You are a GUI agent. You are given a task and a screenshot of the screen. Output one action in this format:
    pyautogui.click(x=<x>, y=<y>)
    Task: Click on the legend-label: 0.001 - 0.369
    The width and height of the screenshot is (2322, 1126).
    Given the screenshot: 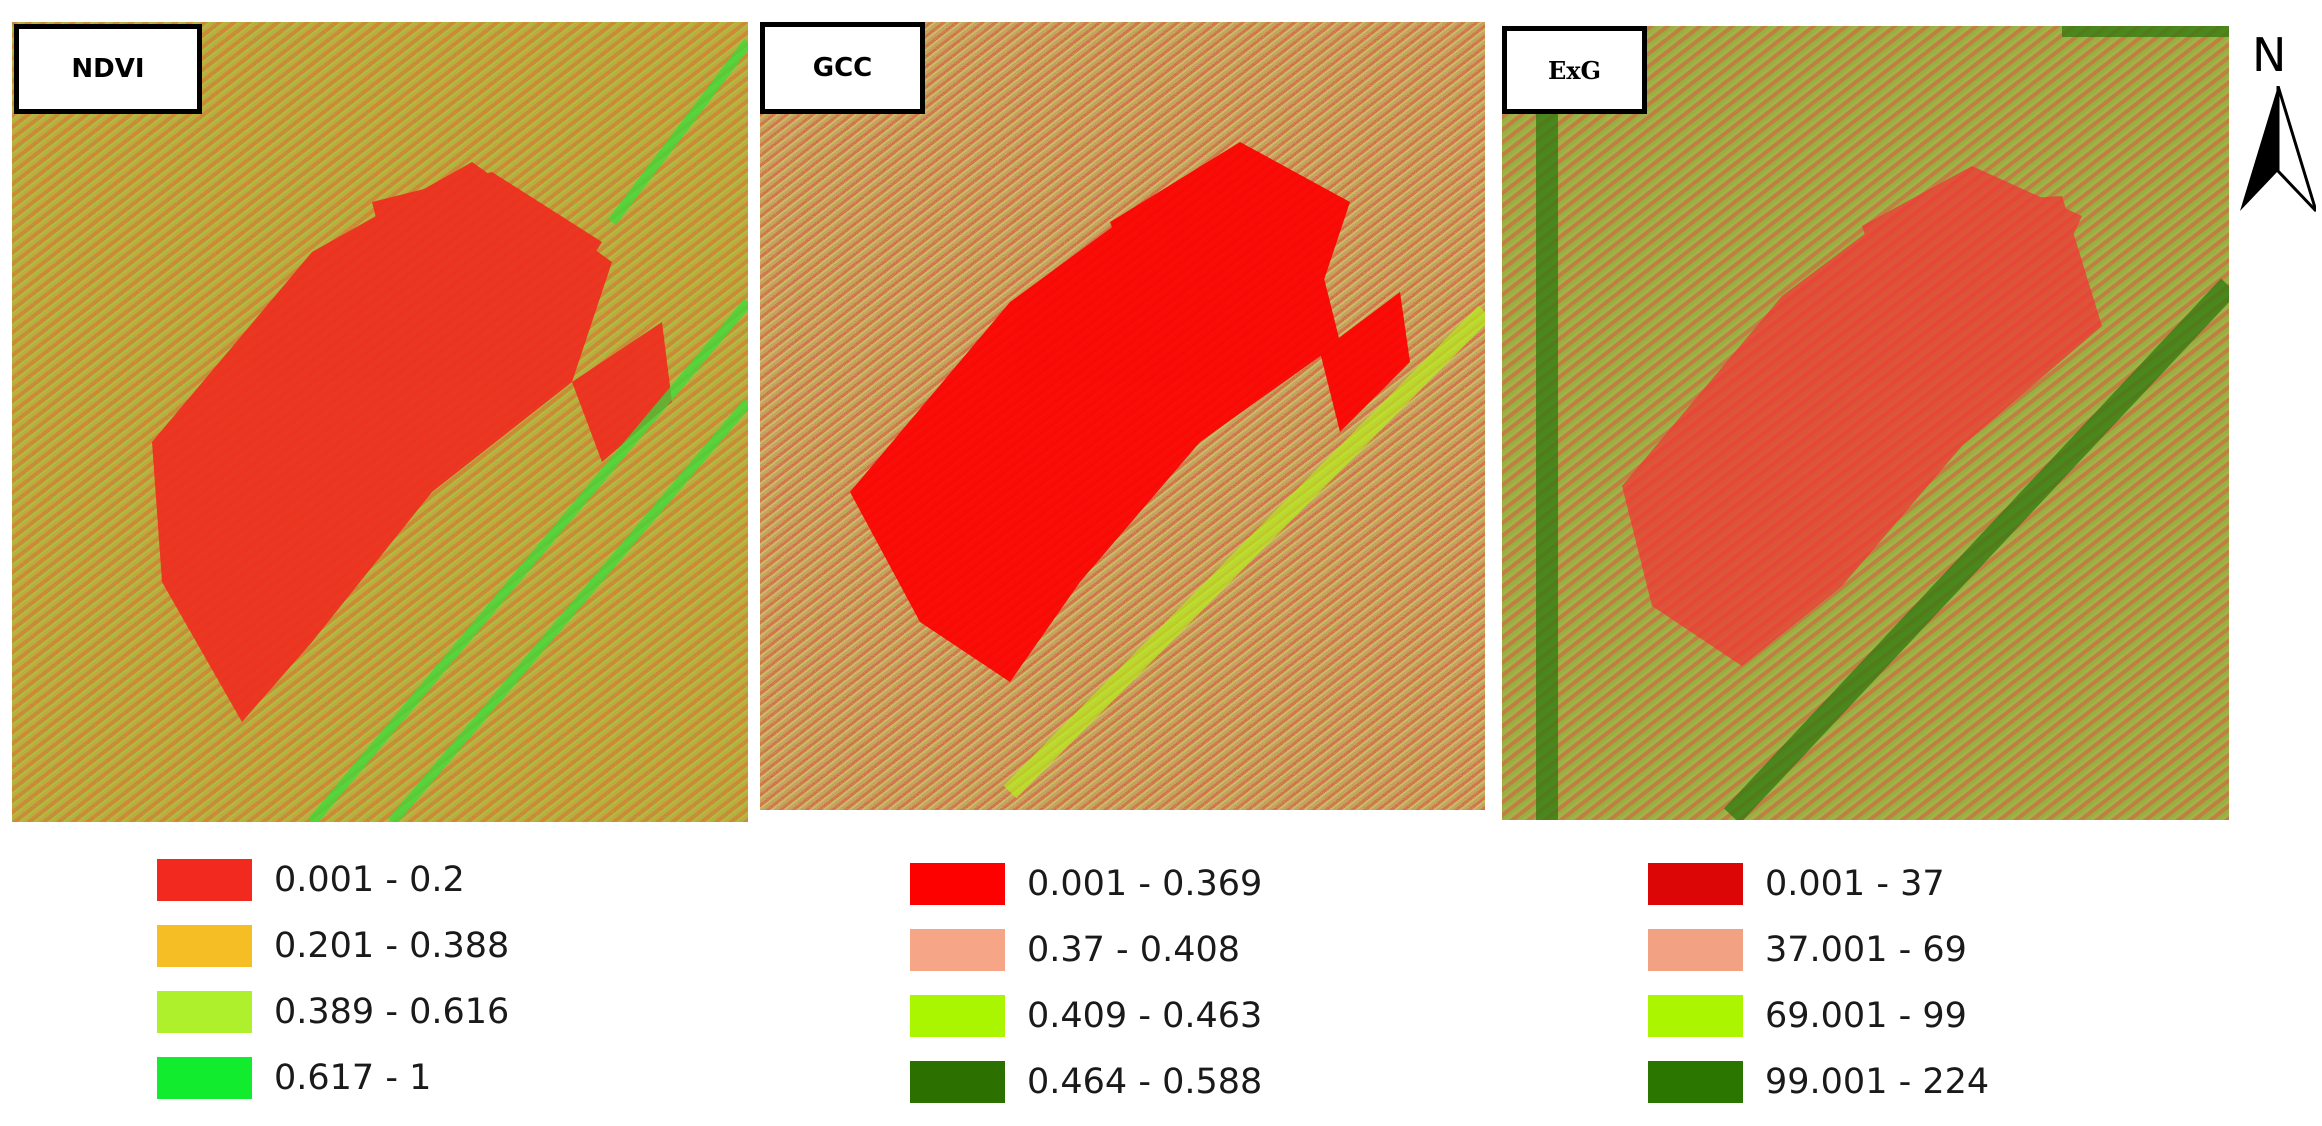 What is the action you would take?
    pyautogui.click(x=1145, y=884)
    